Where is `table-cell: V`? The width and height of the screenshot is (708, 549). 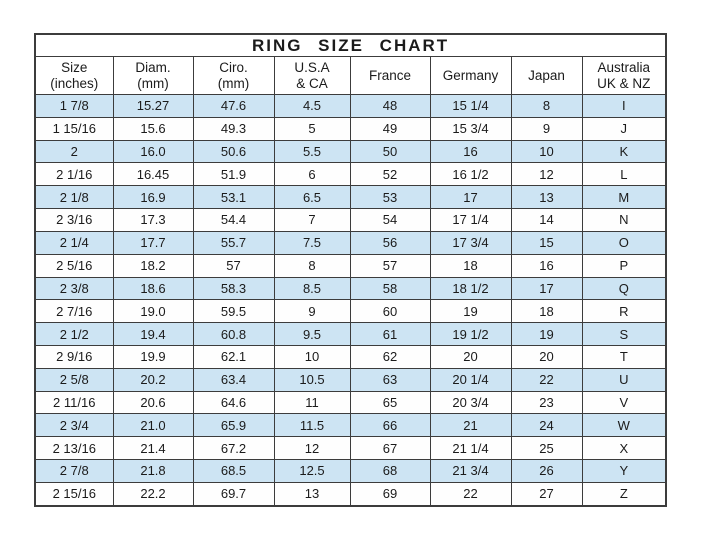 table-cell: V is located at coordinates (624, 402).